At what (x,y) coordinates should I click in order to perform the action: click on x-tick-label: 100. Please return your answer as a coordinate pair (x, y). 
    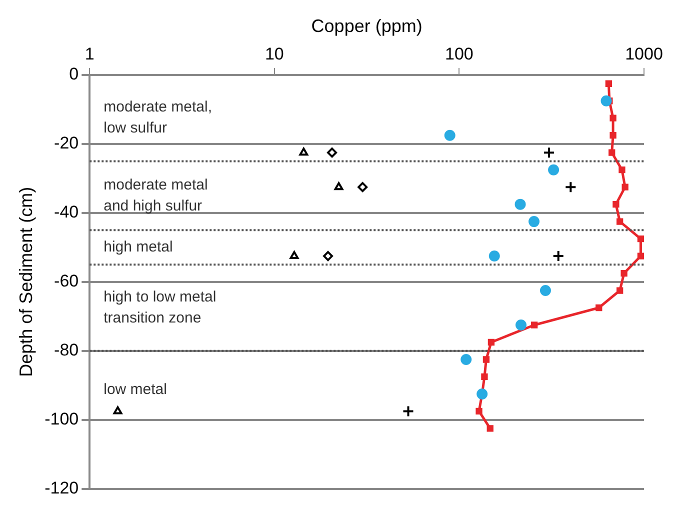
    Looking at the image, I should click on (459, 54).